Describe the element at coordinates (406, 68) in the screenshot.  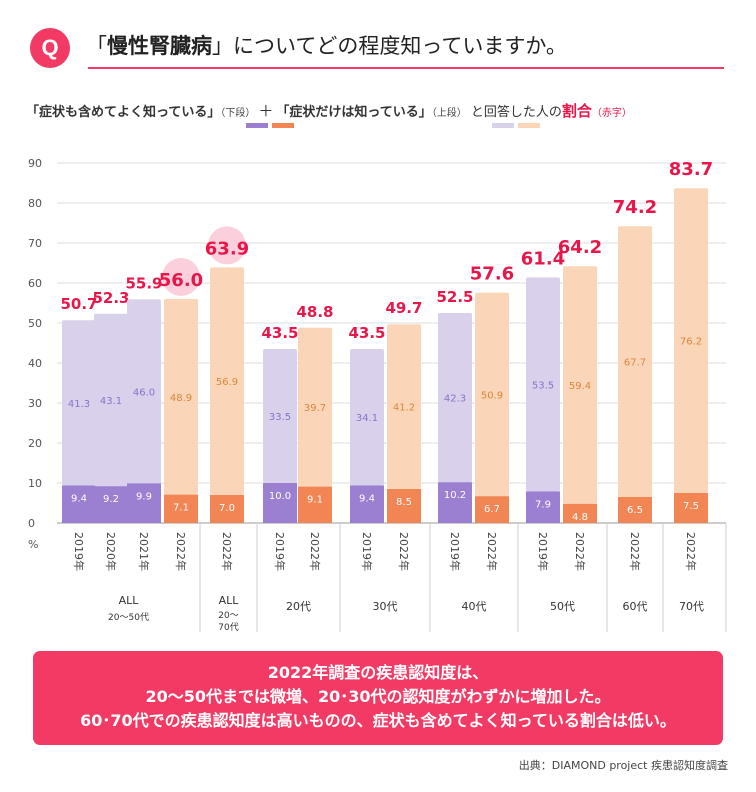
I see `title-underline` at that location.